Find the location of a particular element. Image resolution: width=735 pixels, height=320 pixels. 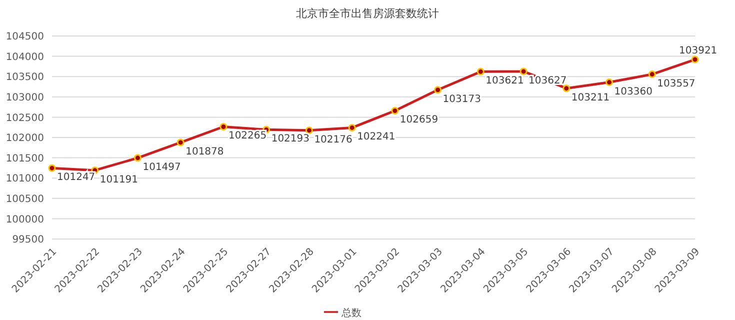

y-tick-label: 99500 is located at coordinates (28, 240).